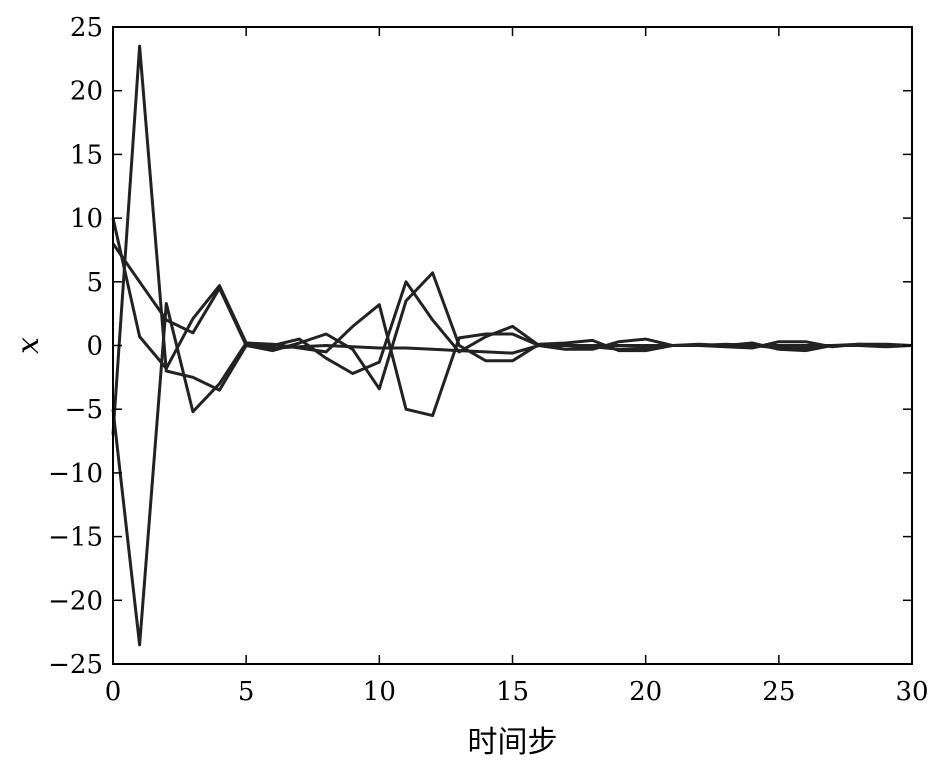 The width and height of the screenshot is (938, 767). Describe the element at coordinates (75, 538) in the screenshot. I see `y-tick-label: −15` at that location.